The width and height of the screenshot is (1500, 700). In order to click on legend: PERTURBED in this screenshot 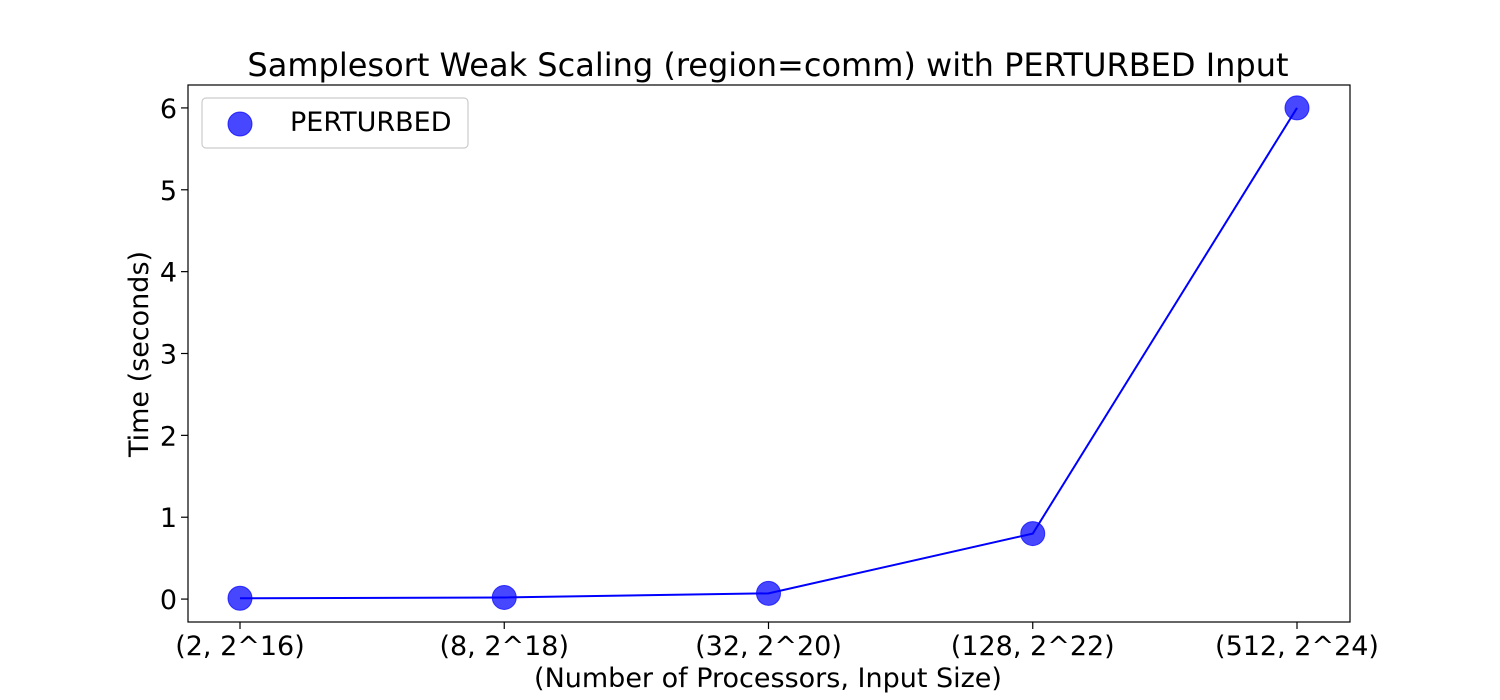, I will do `click(335, 123)`.